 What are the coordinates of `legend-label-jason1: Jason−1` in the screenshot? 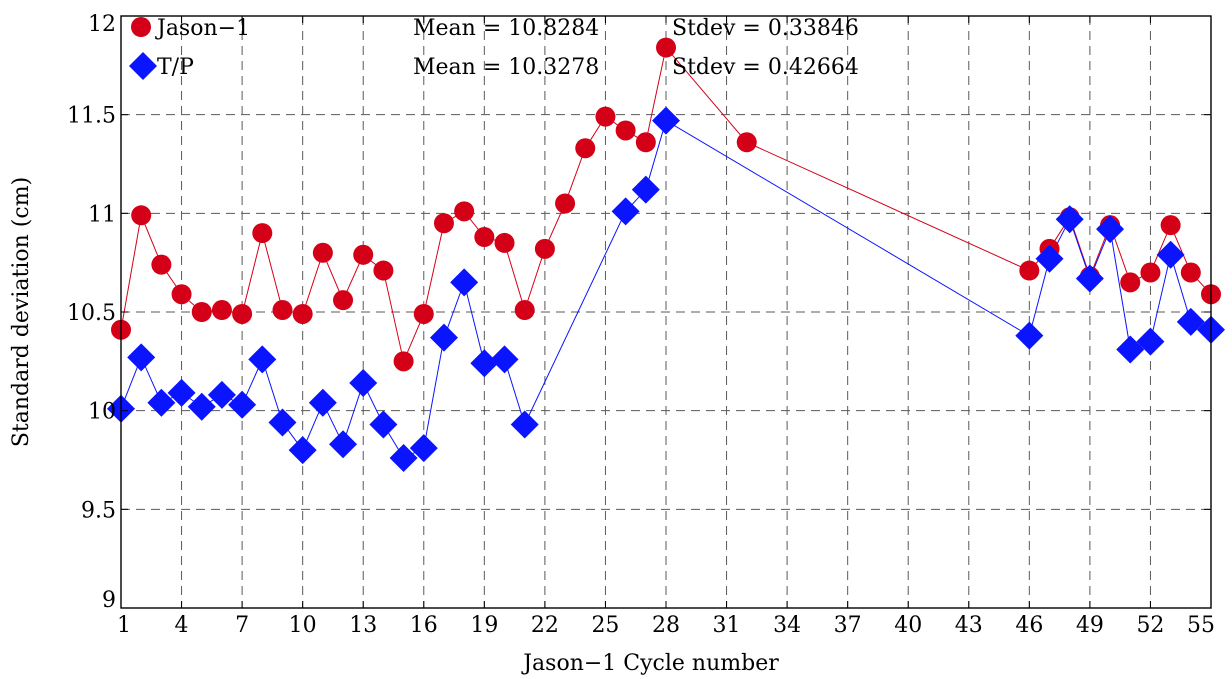 It's located at (202, 28).